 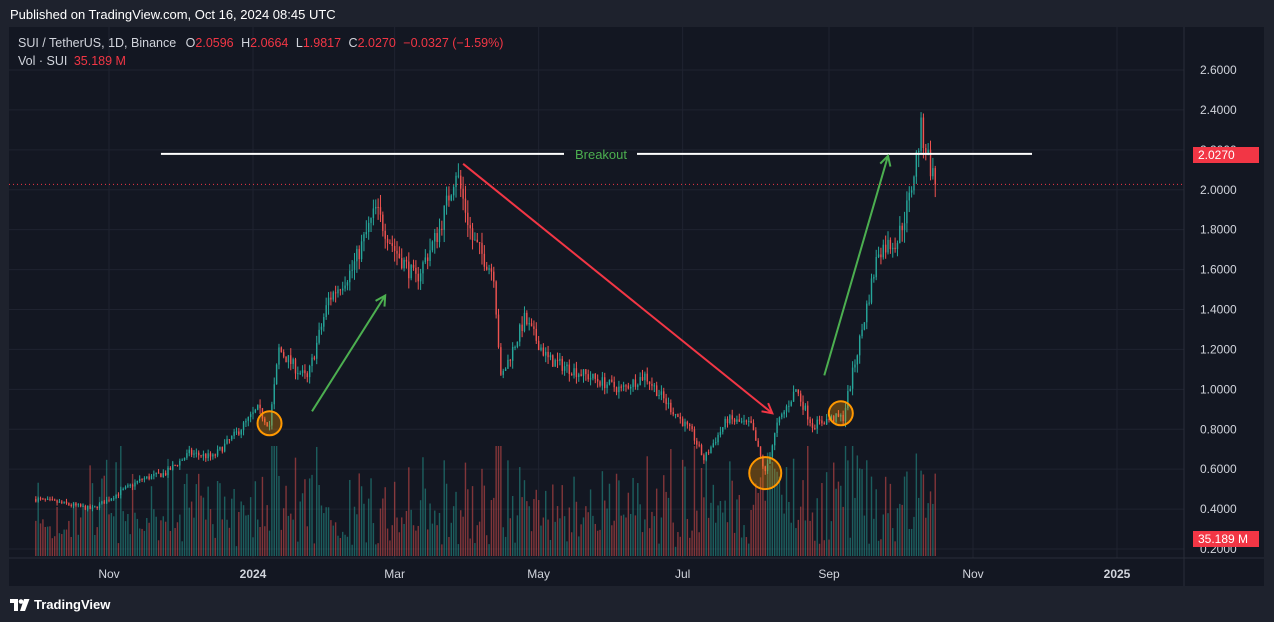 I want to click on x-tick-label: Jul, so click(x=682, y=574).